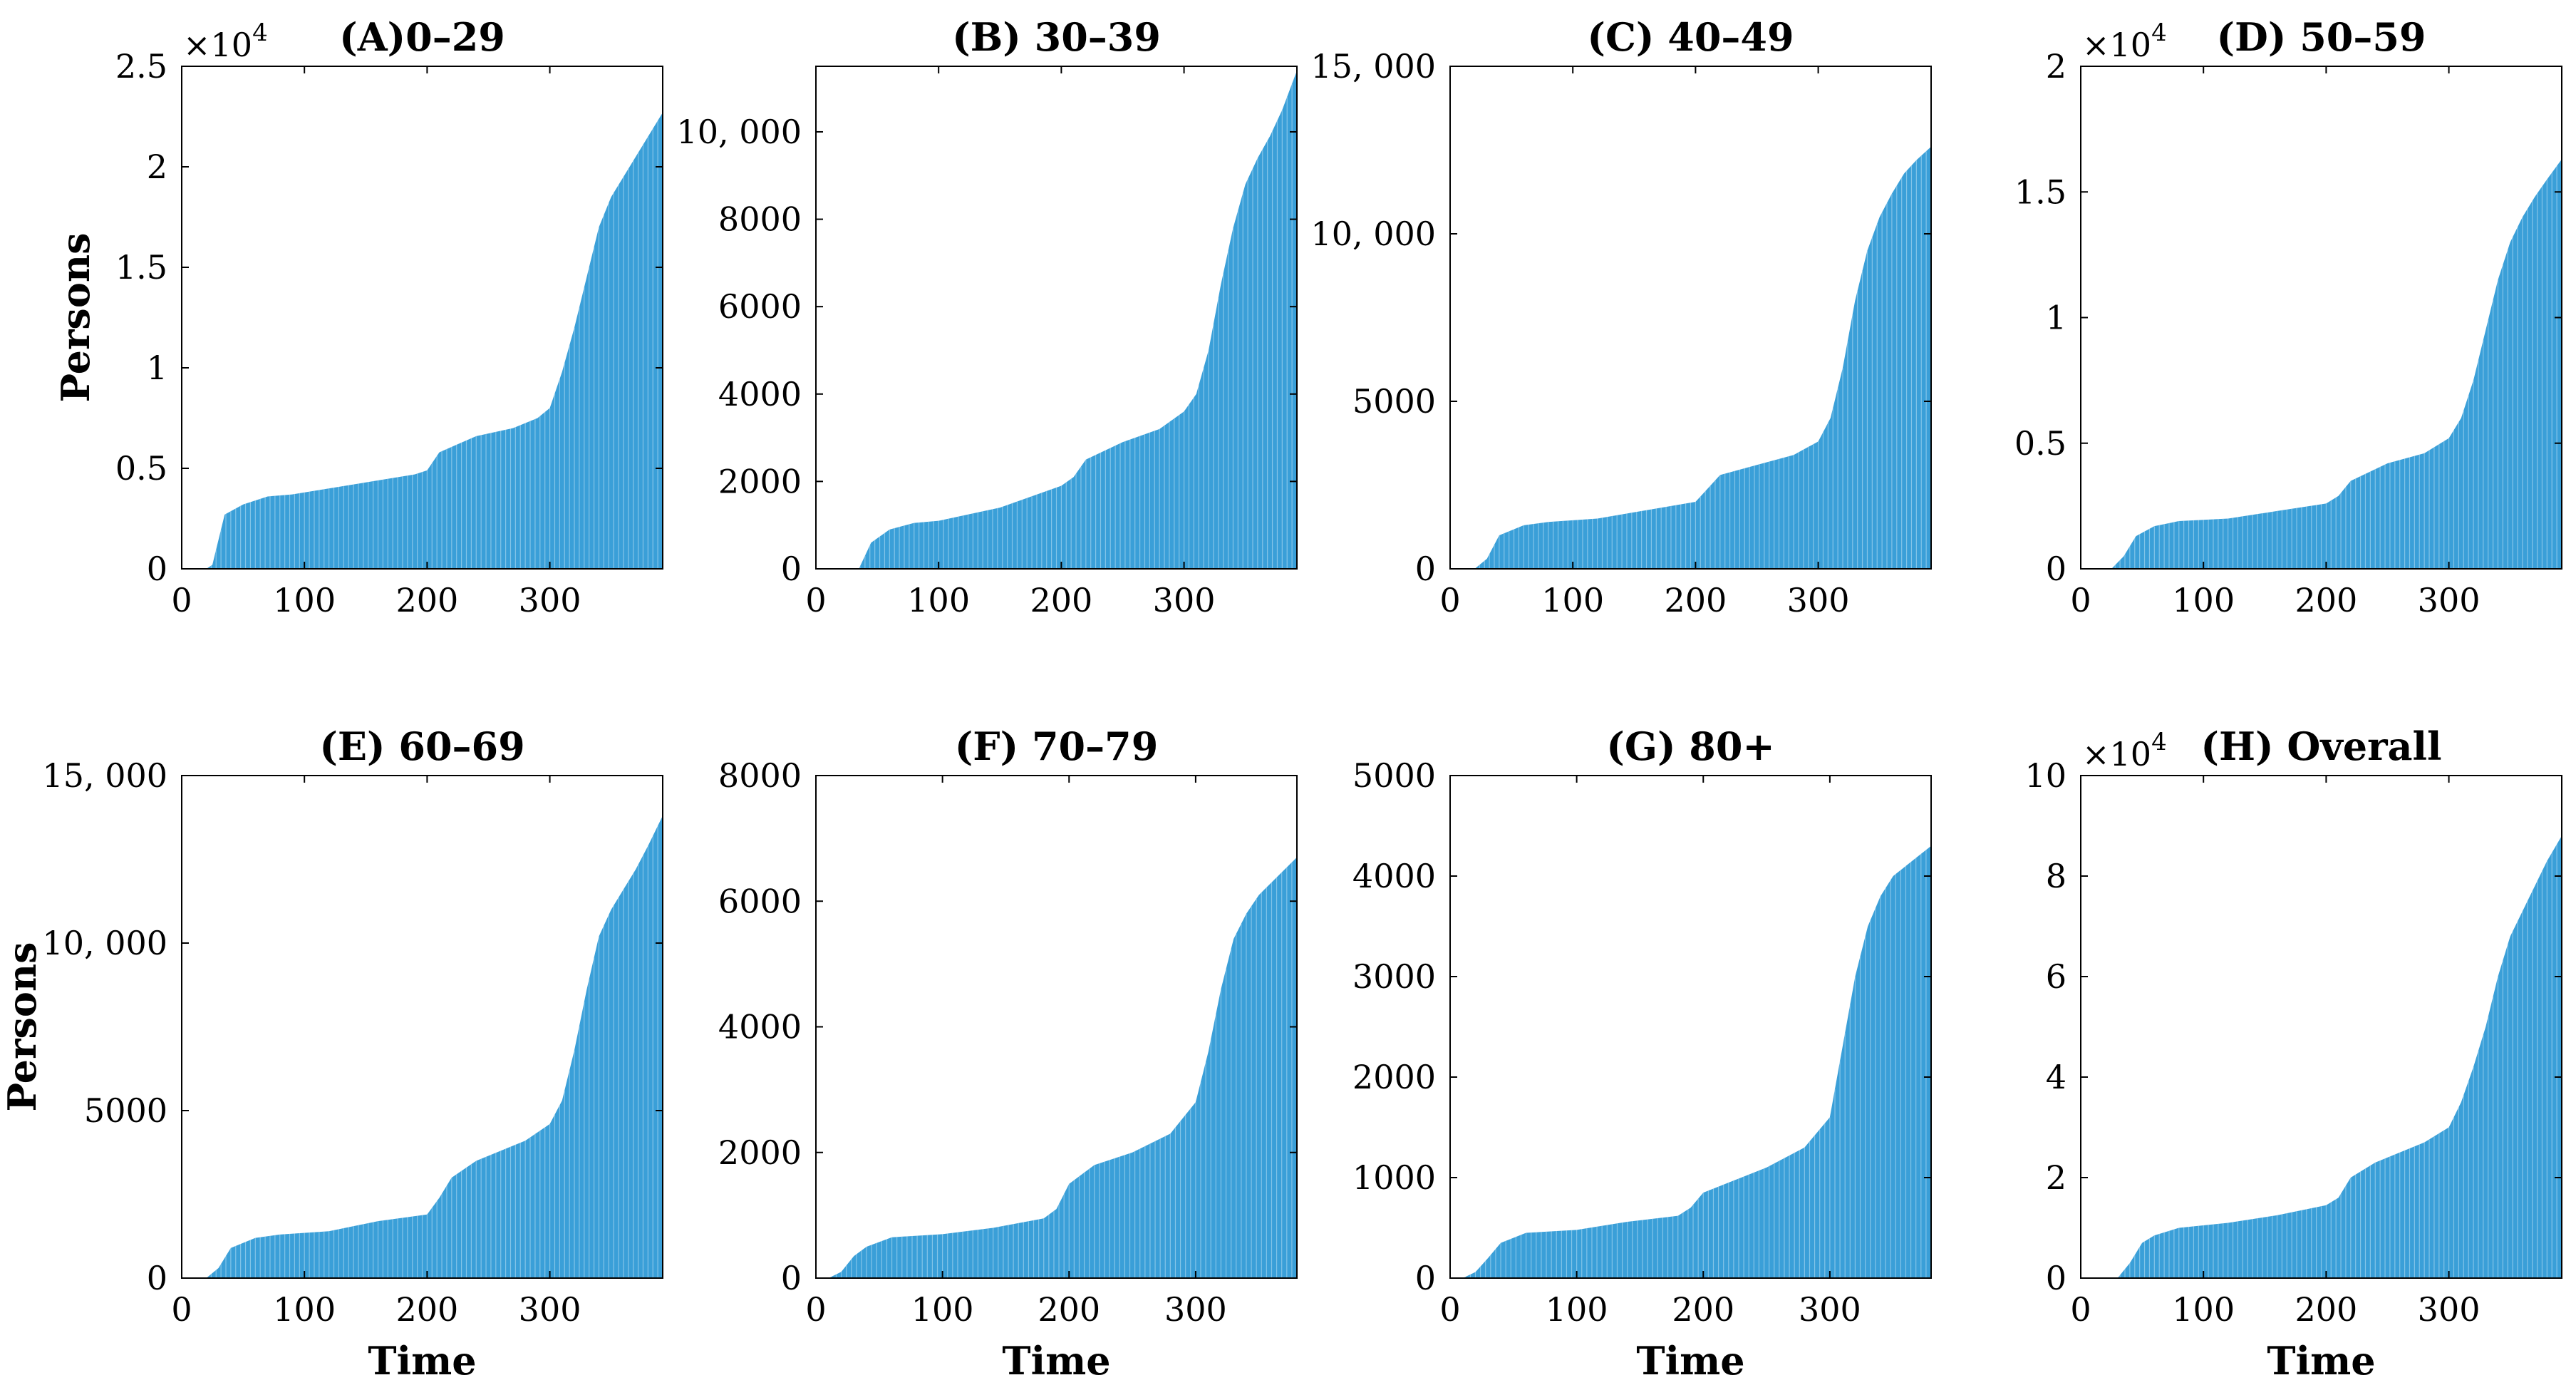 This screenshot has height=1395, width=2576. What do you see at coordinates (1008, 1054) in the screenshot?
I see `panel-5: 0 100 200 300 0 2000 4000 6000 8000 (F) 70–79 Time` at bounding box center [1008, 1054].